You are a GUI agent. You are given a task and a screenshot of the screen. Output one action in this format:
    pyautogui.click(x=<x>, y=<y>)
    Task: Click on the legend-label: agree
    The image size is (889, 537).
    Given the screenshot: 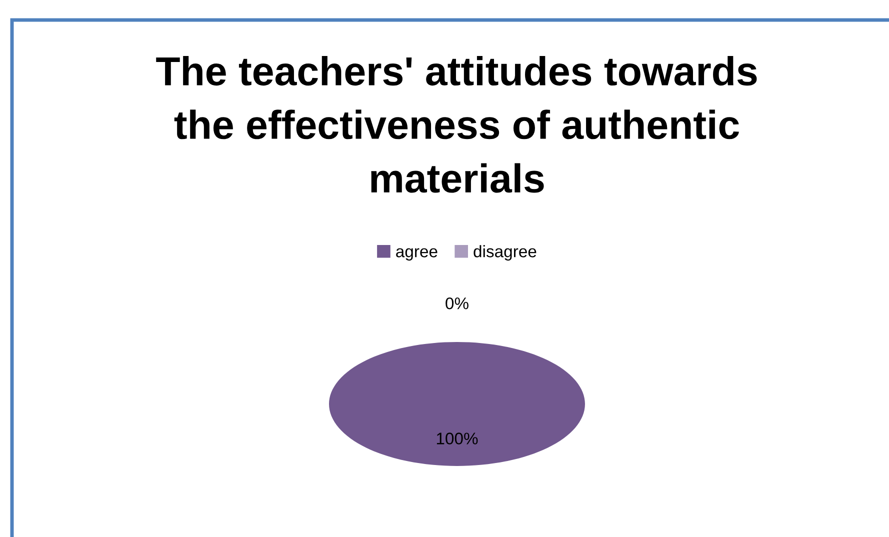 What is the action you would take?
    pyautogui.click(x=417, y=254)
    